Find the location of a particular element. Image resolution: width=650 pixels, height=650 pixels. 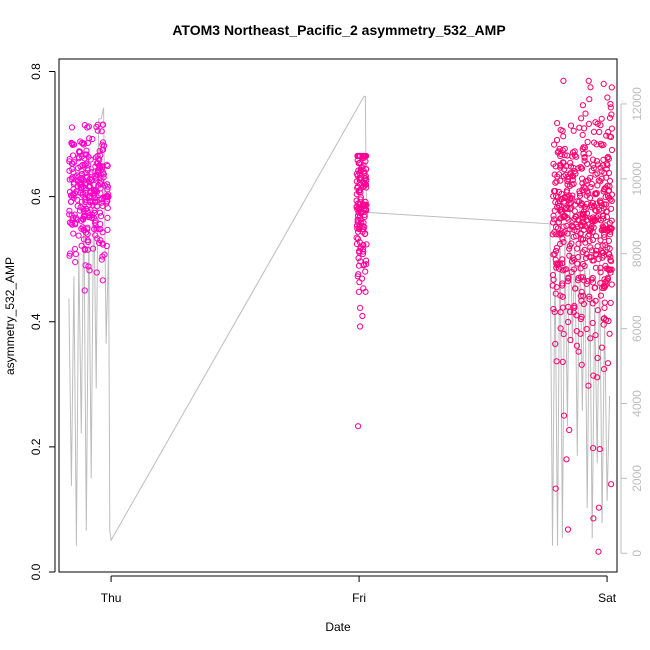

y-axis: 0.0 0.2 0.4 0.6 0.8 is located at coordinates (42, 321).